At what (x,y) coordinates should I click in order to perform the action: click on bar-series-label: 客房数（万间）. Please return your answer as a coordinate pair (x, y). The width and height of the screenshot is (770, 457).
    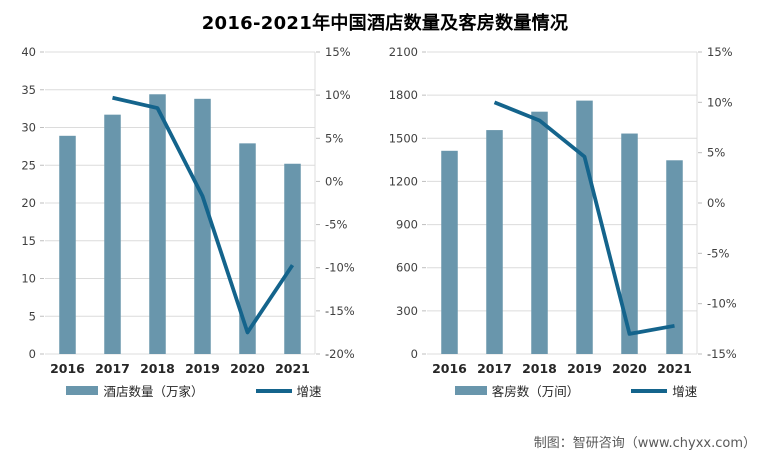
    Looking at the image, I should click on (535, 391).